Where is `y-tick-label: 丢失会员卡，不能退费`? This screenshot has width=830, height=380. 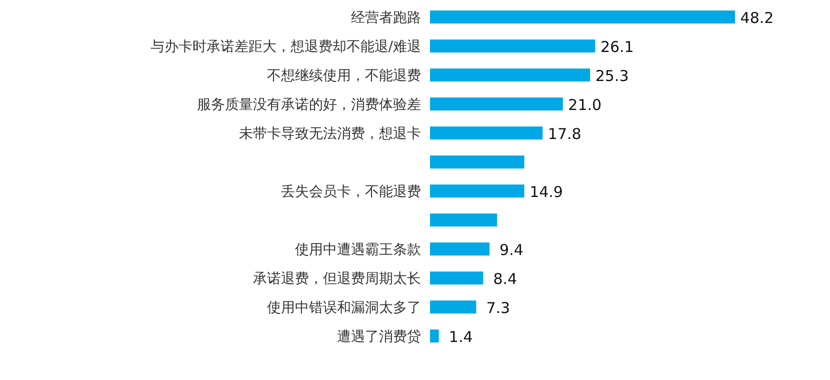
y-tick-label: 丢失会员卡，不能退费 is located at coordinates (351, 192).